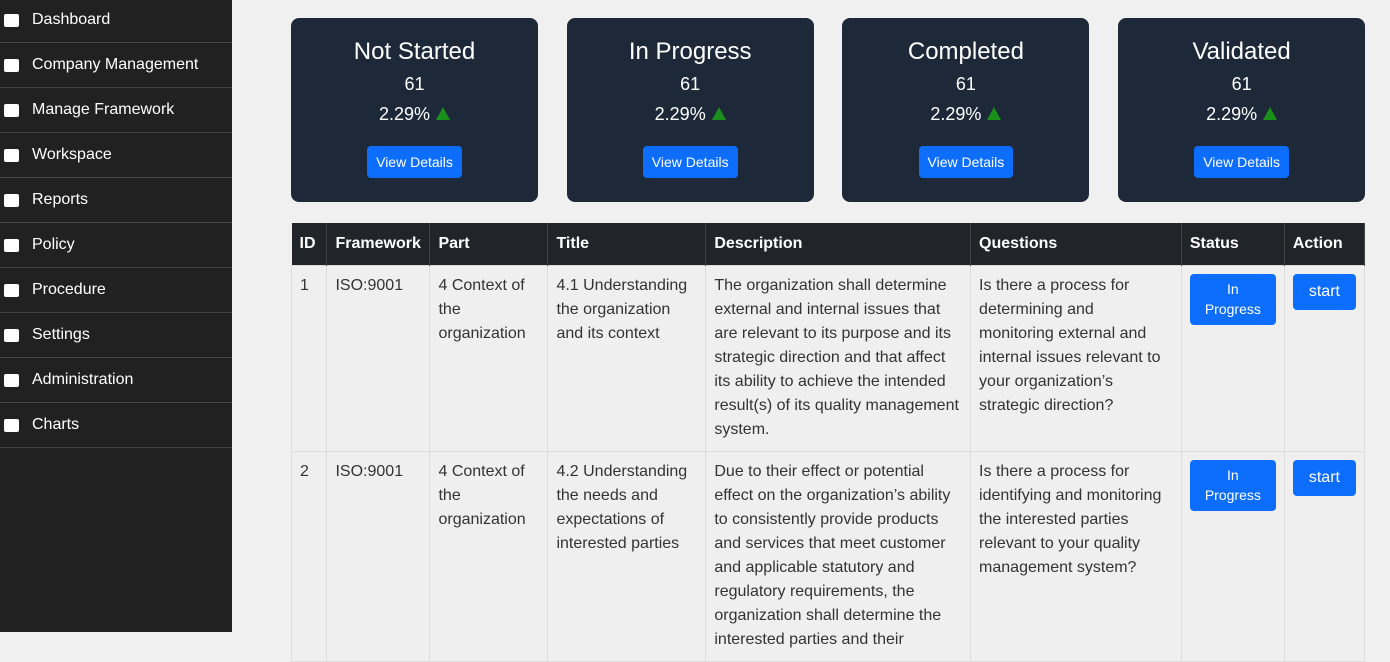 The image size is (1390, 662). What do you see at coordinates (627, 244) in the screenshot?
I see `column-header: Title` at bounding box center [627, 244].